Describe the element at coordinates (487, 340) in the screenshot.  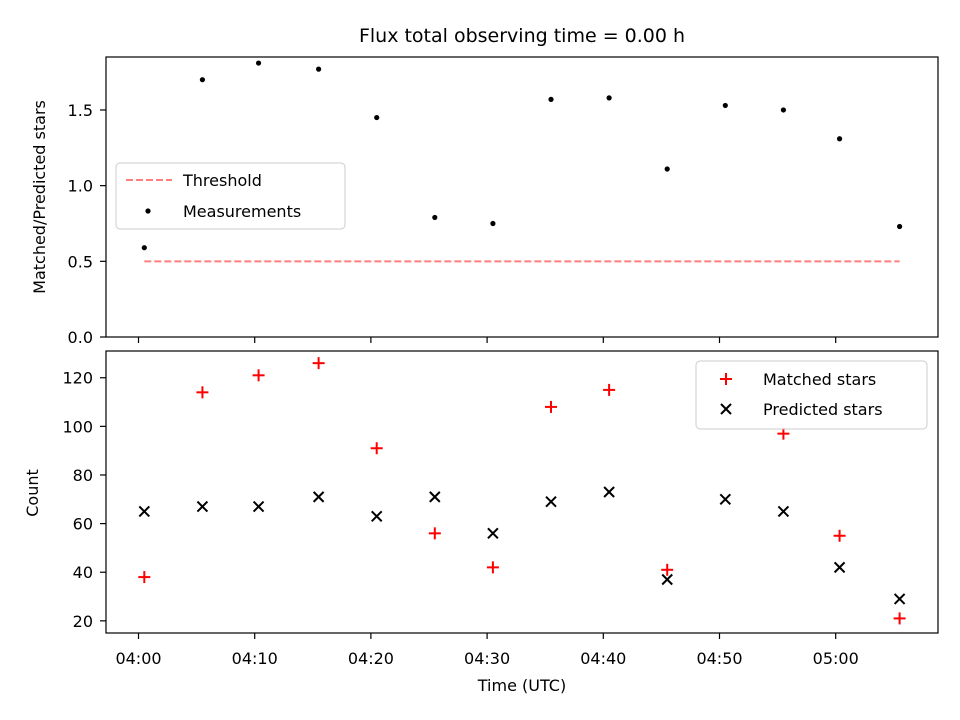
I see `ratio-x-axis` at that location.